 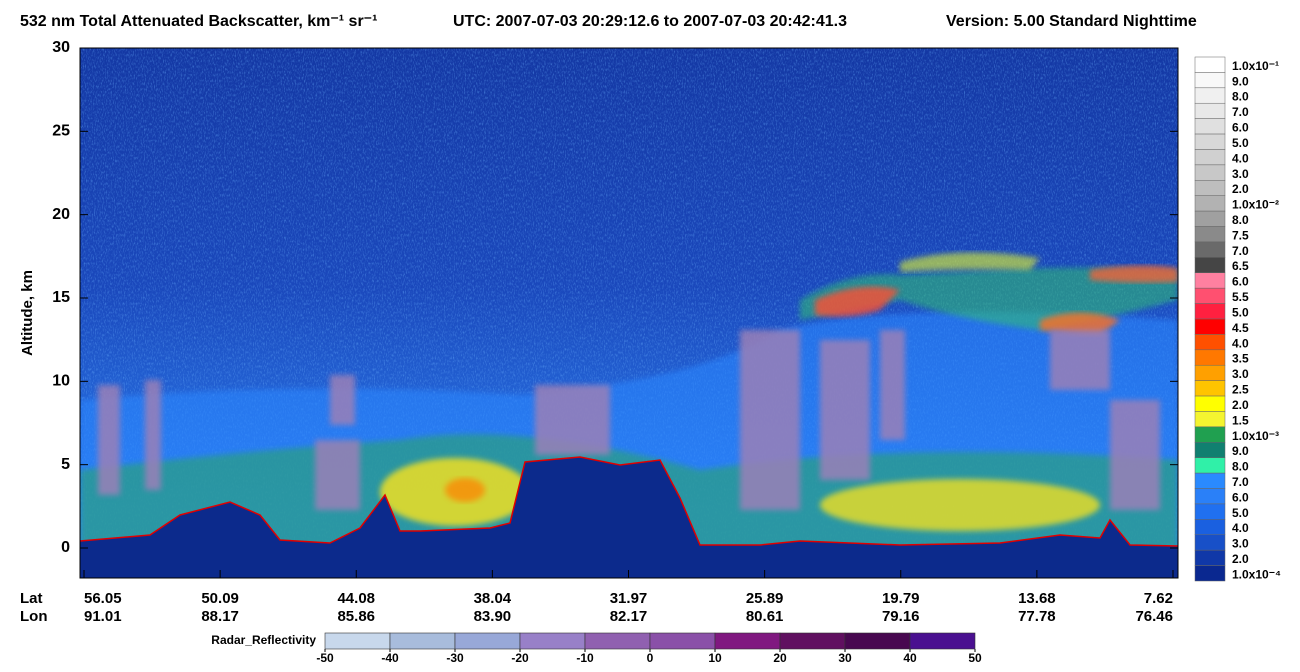 I want to click on lon-tick-label: 77.78, so click(x=1037, y=616).